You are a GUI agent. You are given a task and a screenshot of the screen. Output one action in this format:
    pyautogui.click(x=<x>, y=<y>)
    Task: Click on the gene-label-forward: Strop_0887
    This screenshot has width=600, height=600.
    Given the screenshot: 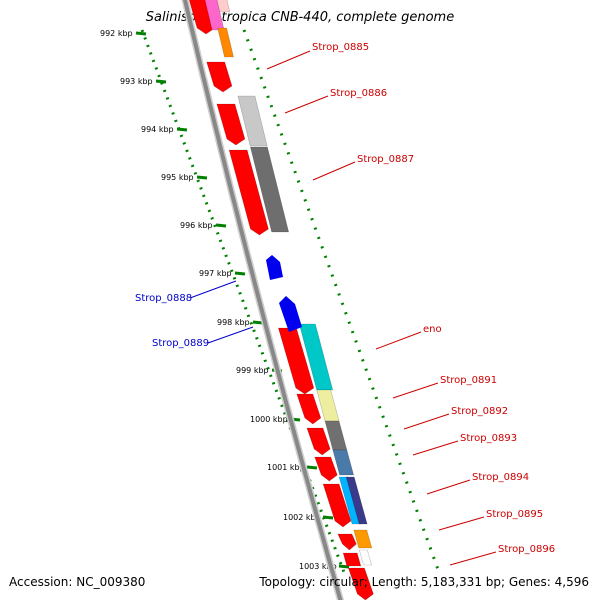 What is the action you would take?
    pyautogui.click(x=385, y=159)
    